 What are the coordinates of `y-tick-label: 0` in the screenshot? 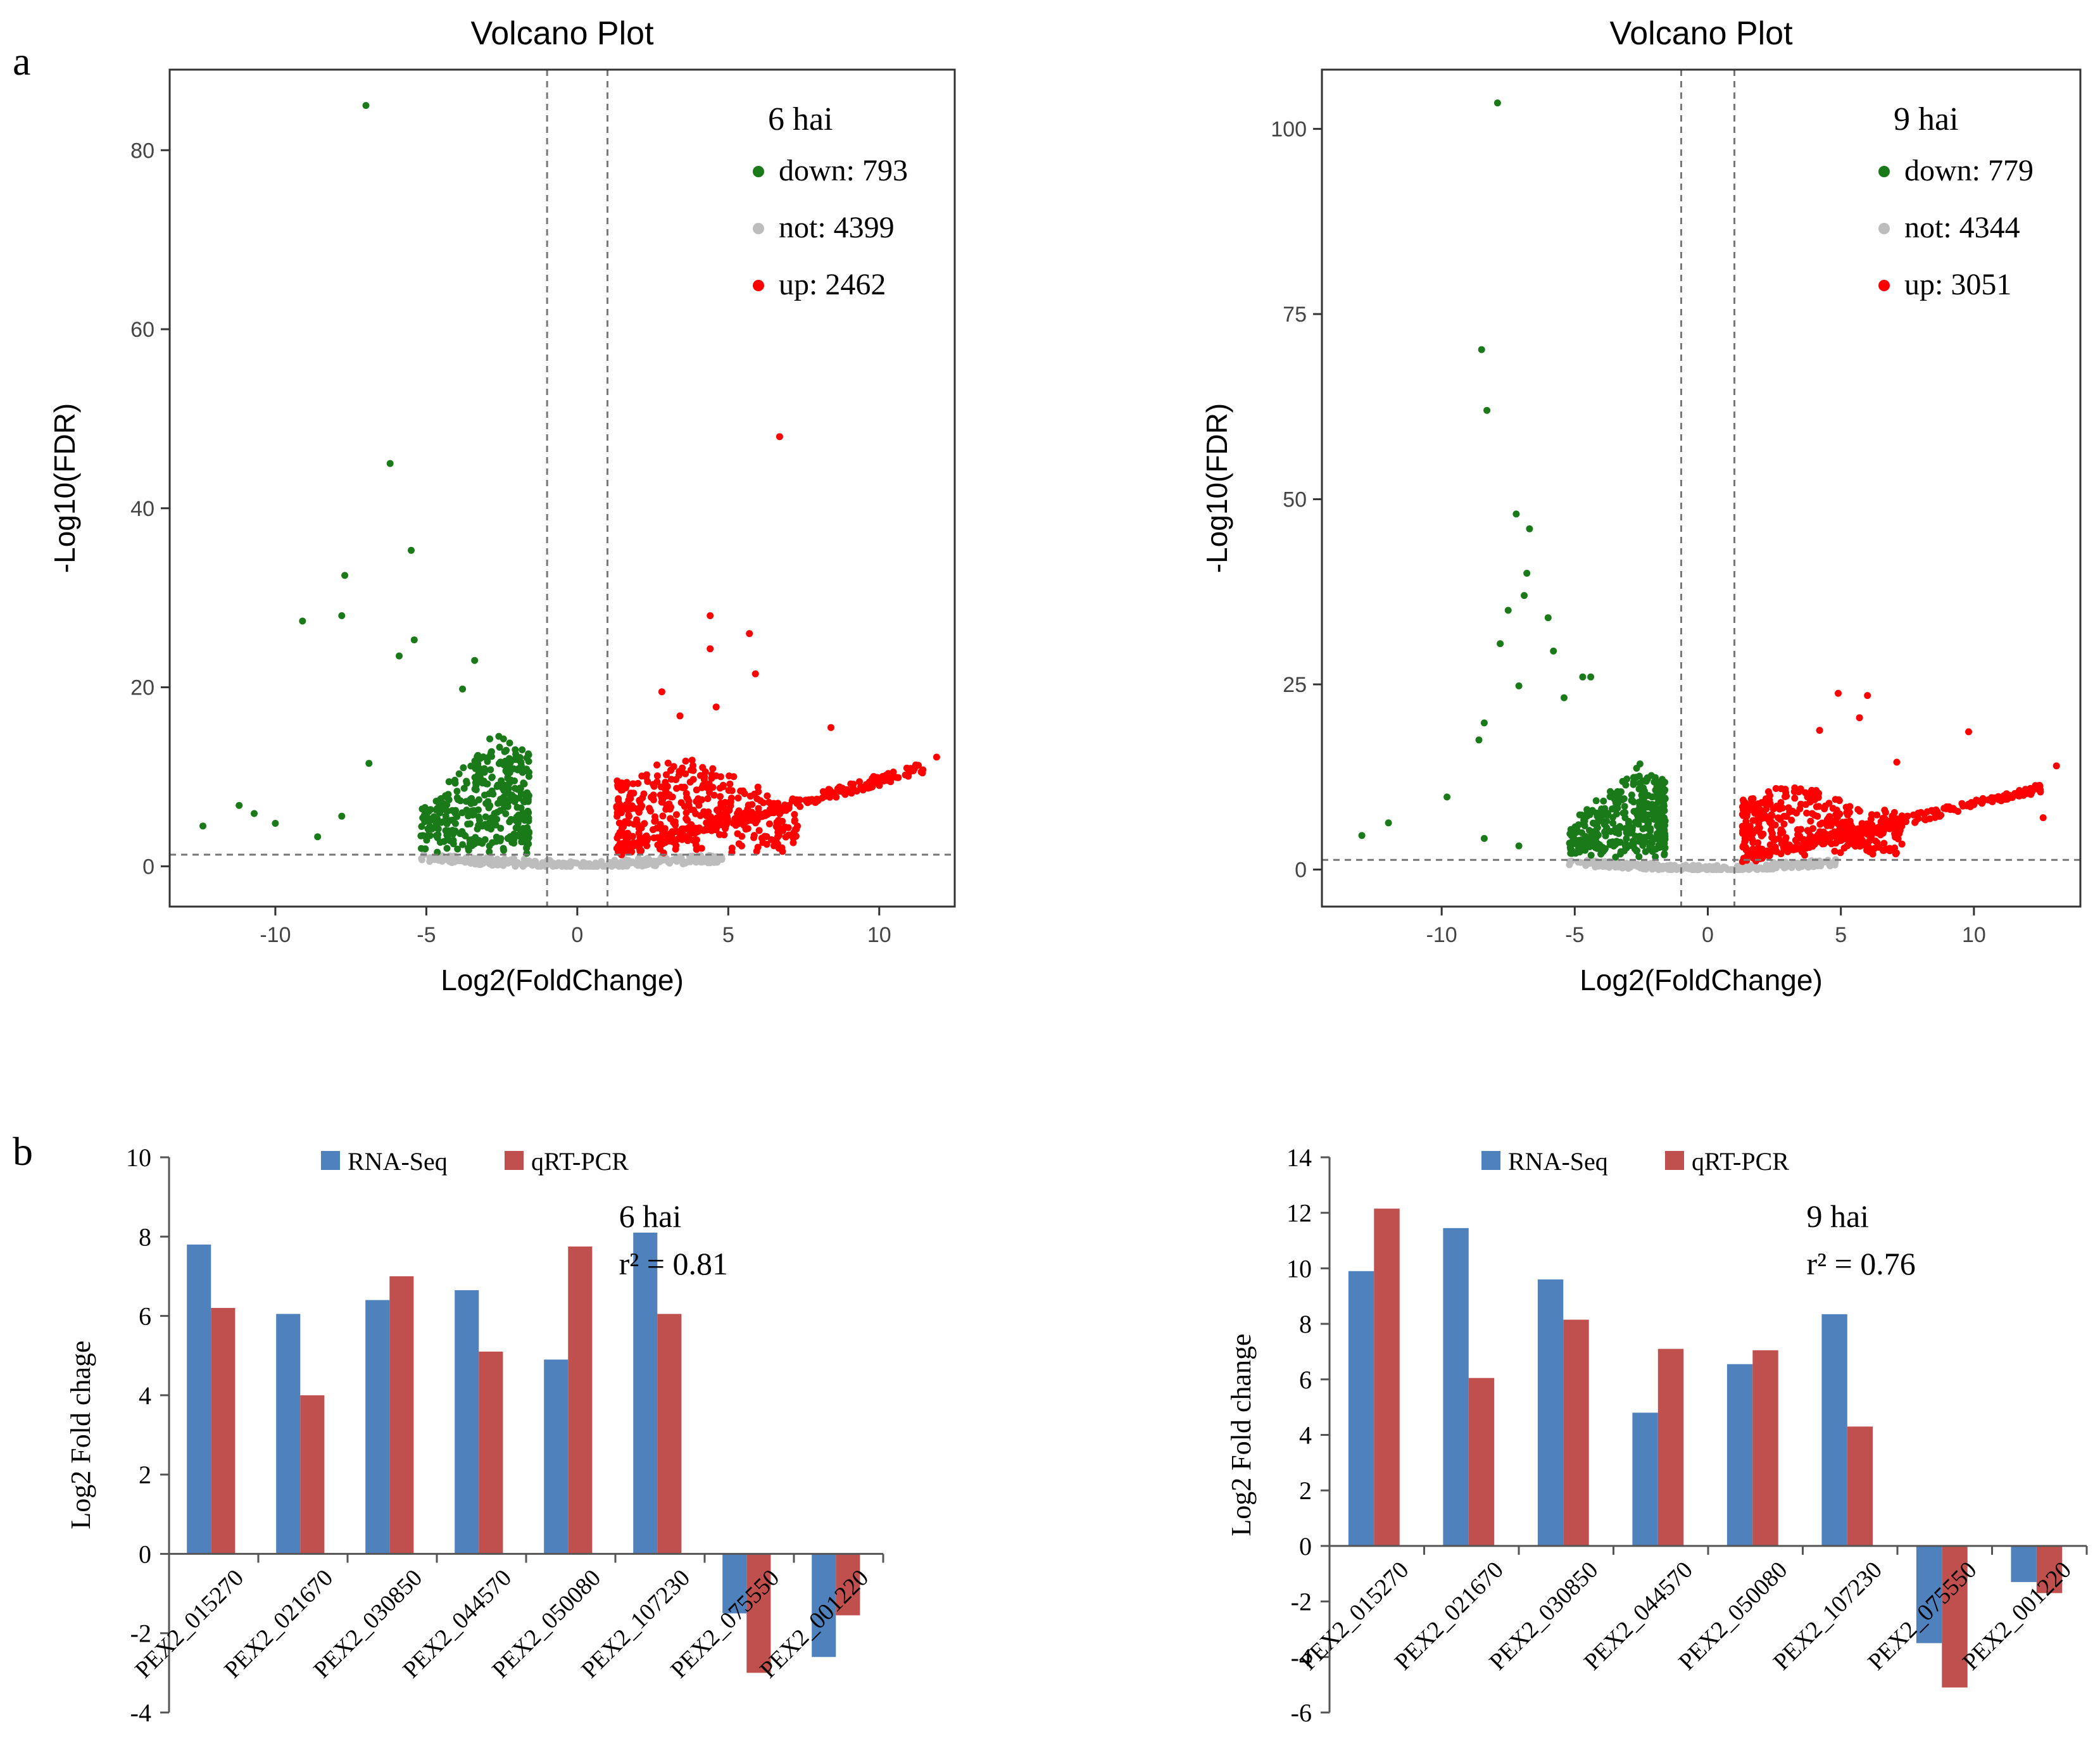 It's located at (1301, 870).